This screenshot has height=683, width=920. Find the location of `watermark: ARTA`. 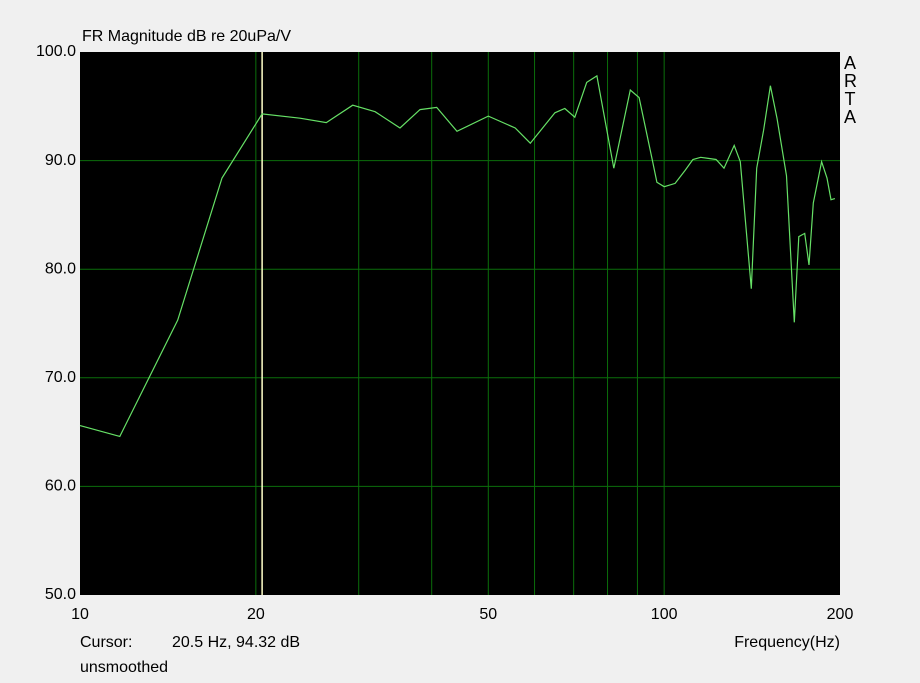

watermark: ARTA is located at coordinates (850, 90).